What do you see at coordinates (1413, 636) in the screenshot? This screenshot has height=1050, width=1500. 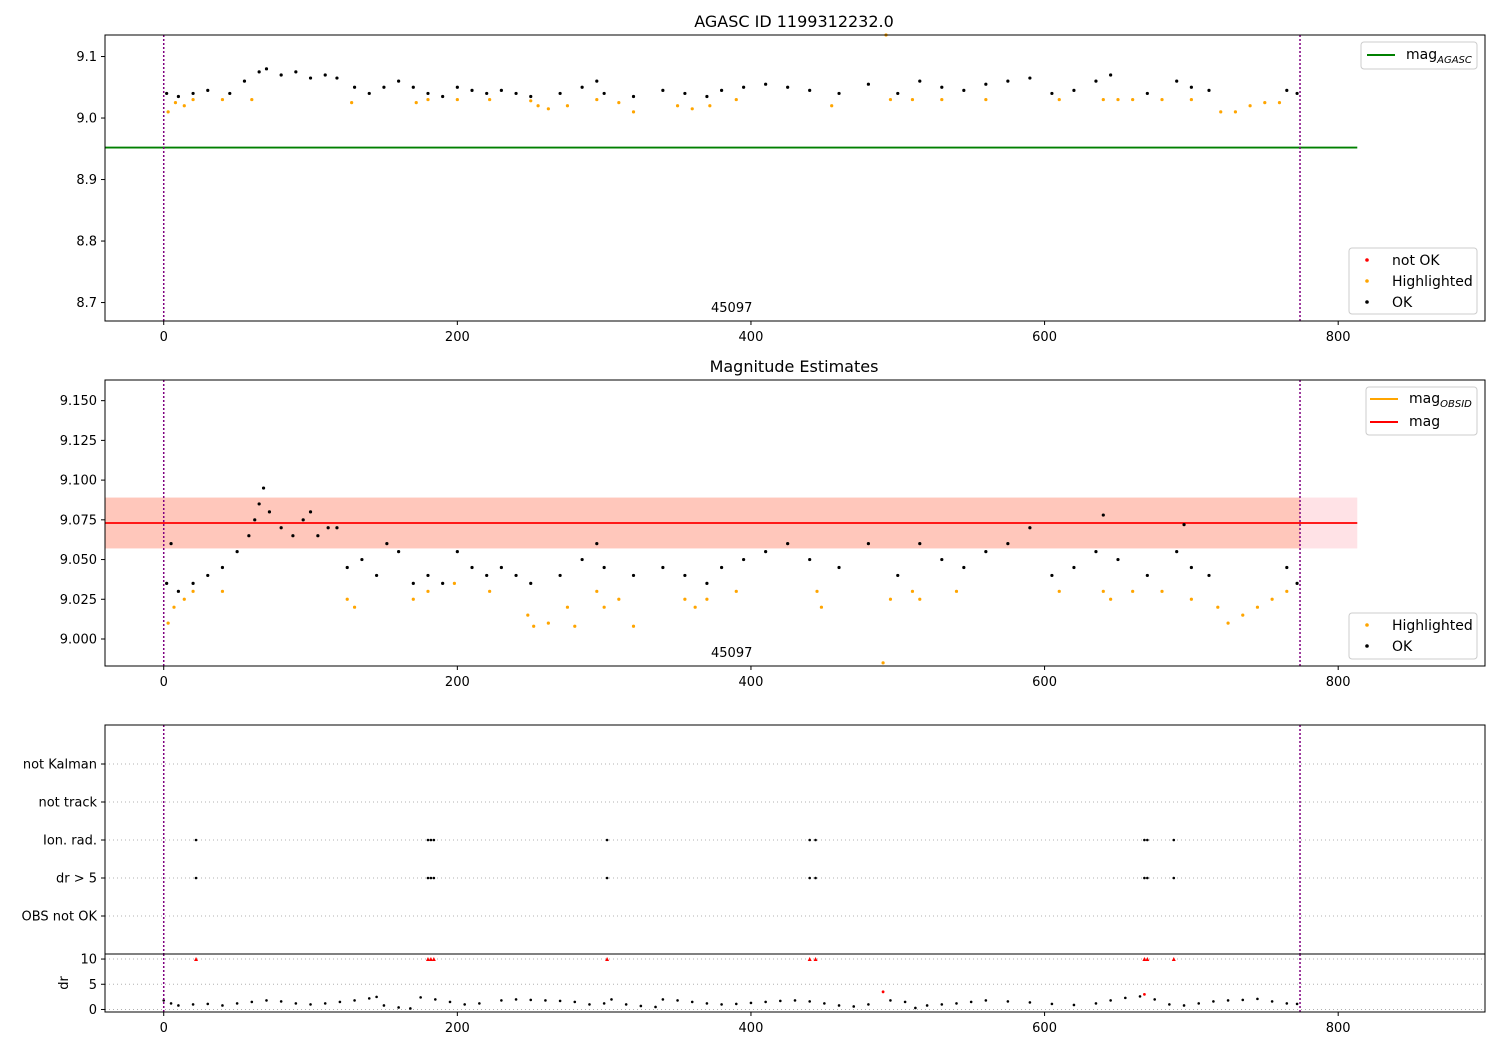 I see `scatter-legend-box` at bounding box center [1413, 636].